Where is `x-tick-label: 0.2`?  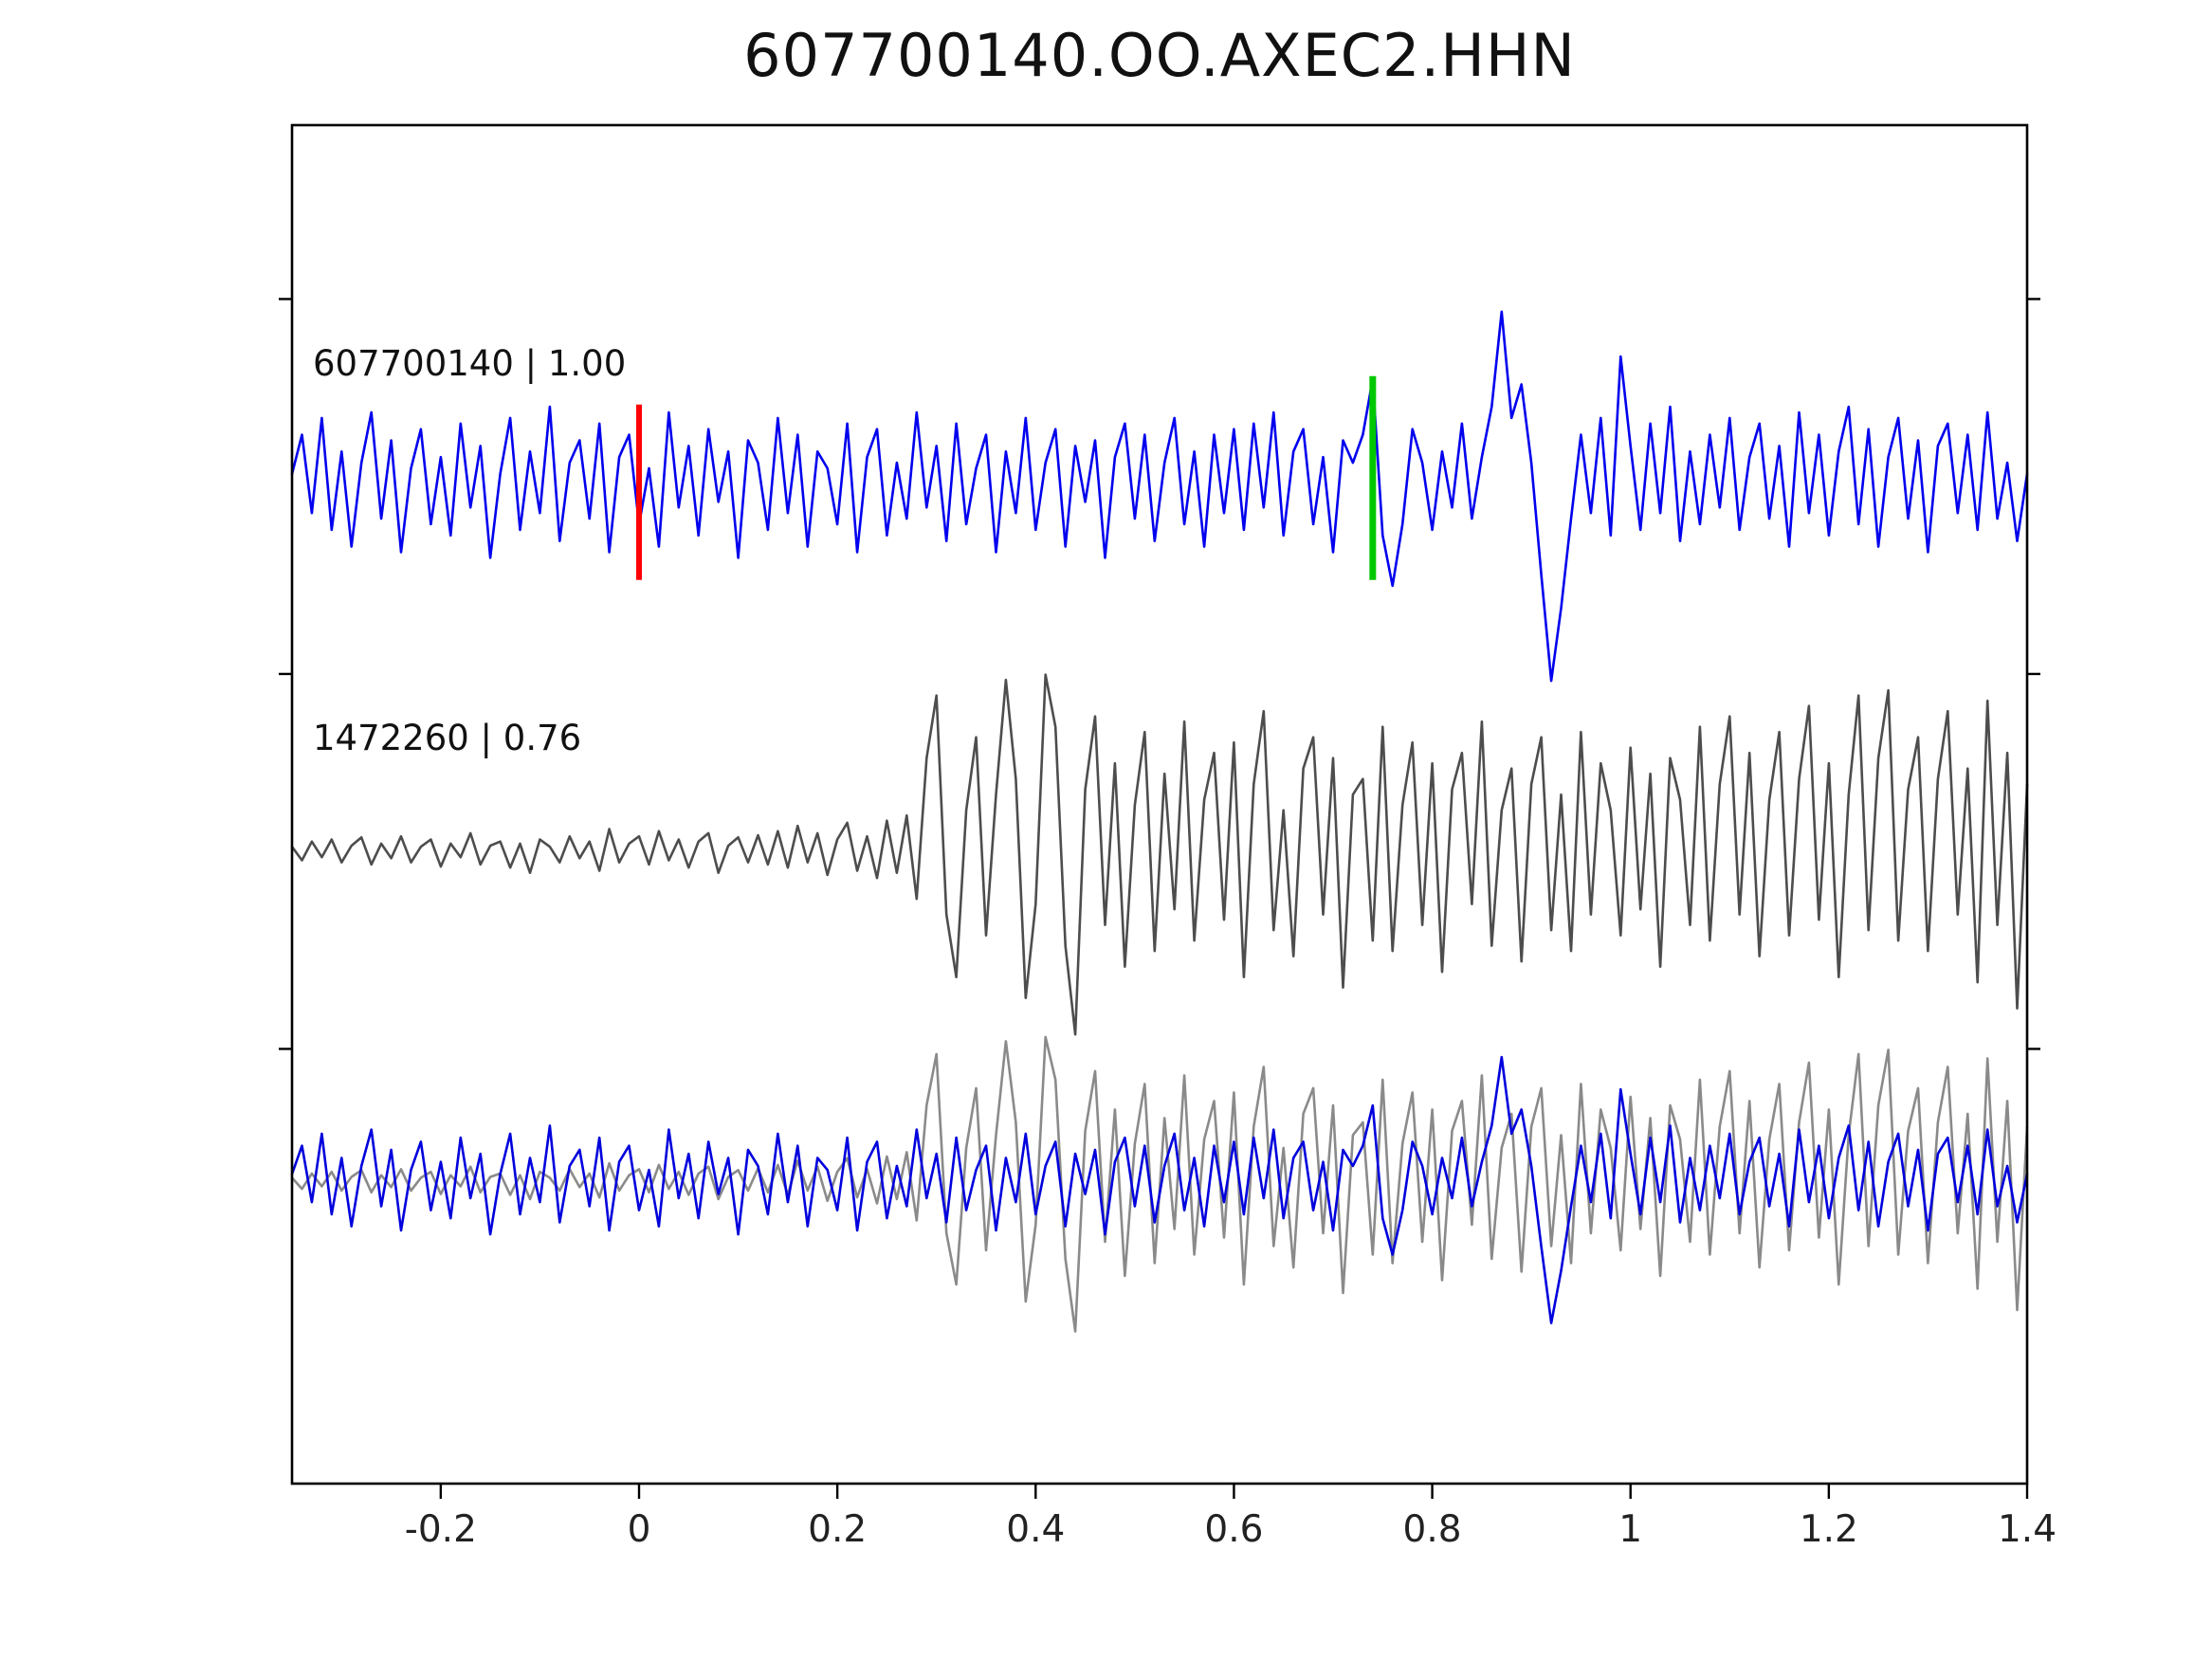
x-tick-label: 0.2 is located at coordinates (838, 1529).